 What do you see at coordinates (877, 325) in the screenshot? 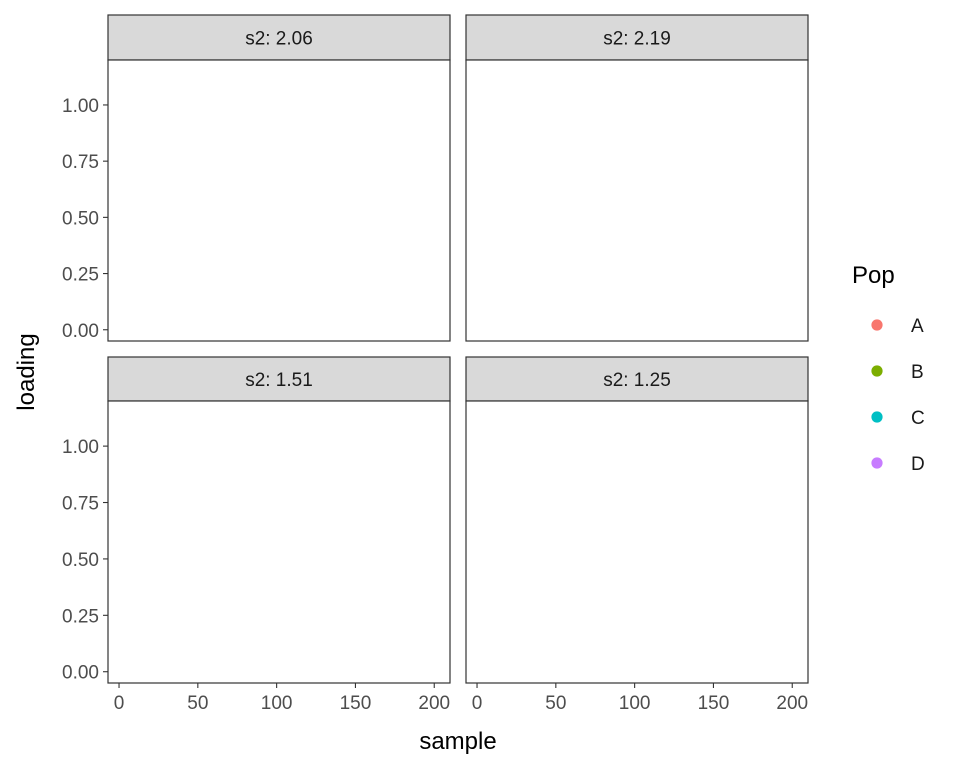
I see `legend-key-a` at bounding box center [877, 325].